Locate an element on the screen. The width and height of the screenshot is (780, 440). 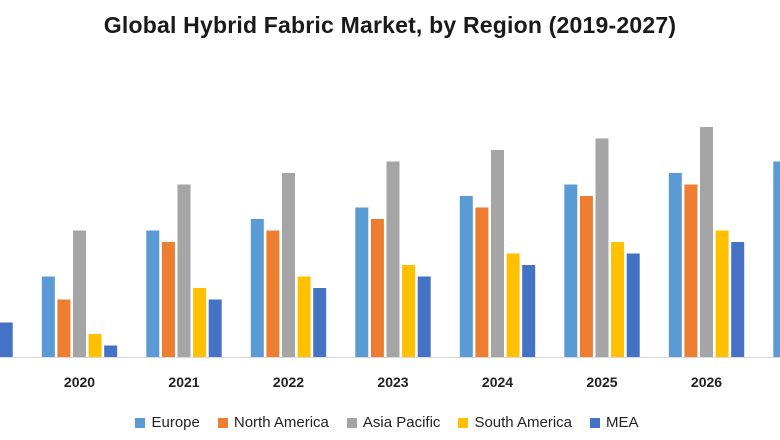
bar-south-america-2026 is located at coordinates (722, 293).